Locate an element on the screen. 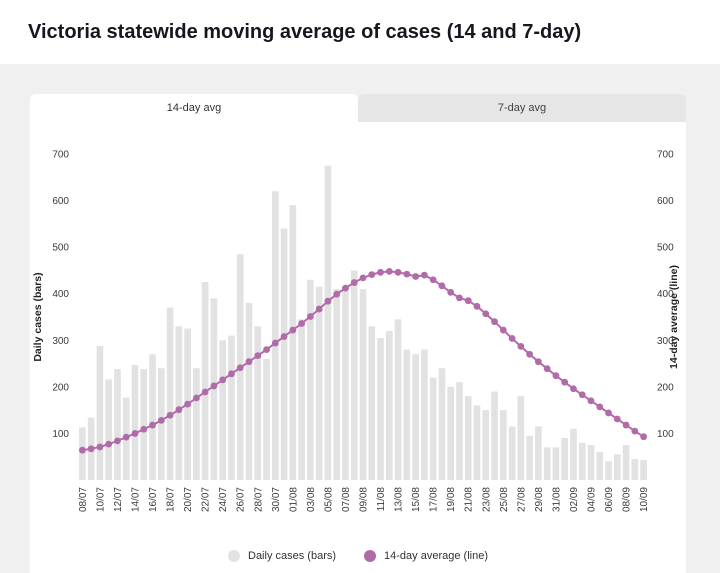 The width and height of the screenshot is (720, 573). tab-14-day-avg: 14-day avg is located at coordinates (194, 108).